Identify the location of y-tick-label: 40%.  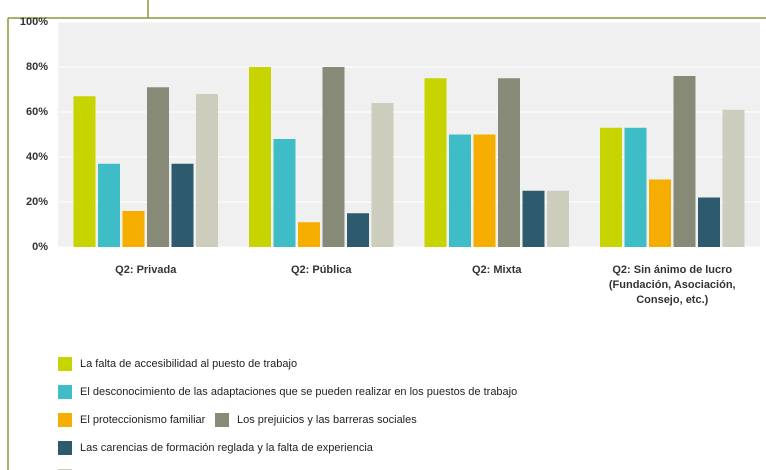
(37, 157).